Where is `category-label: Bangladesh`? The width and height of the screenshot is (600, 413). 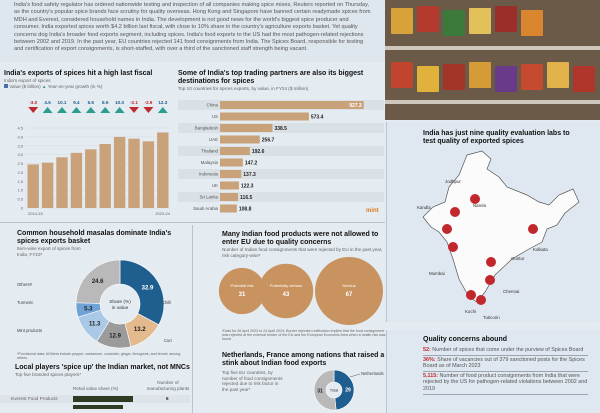
category-label: Bangladesh is located at coordinates (207, 128).